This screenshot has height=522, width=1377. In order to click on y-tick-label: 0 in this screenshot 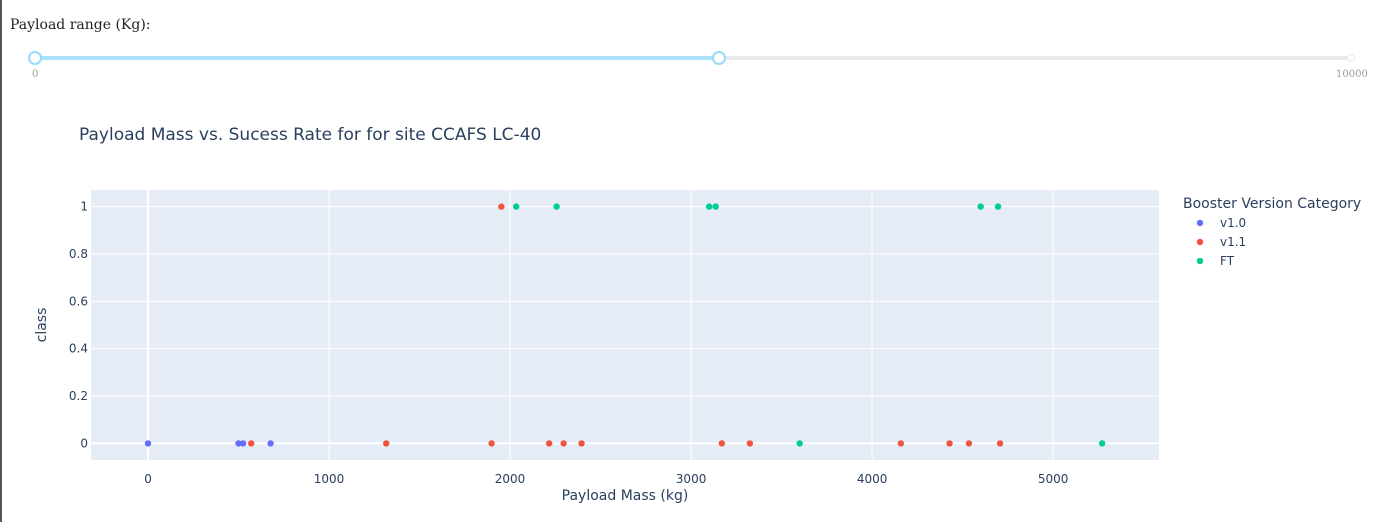, I will do `click(84, 443)`.